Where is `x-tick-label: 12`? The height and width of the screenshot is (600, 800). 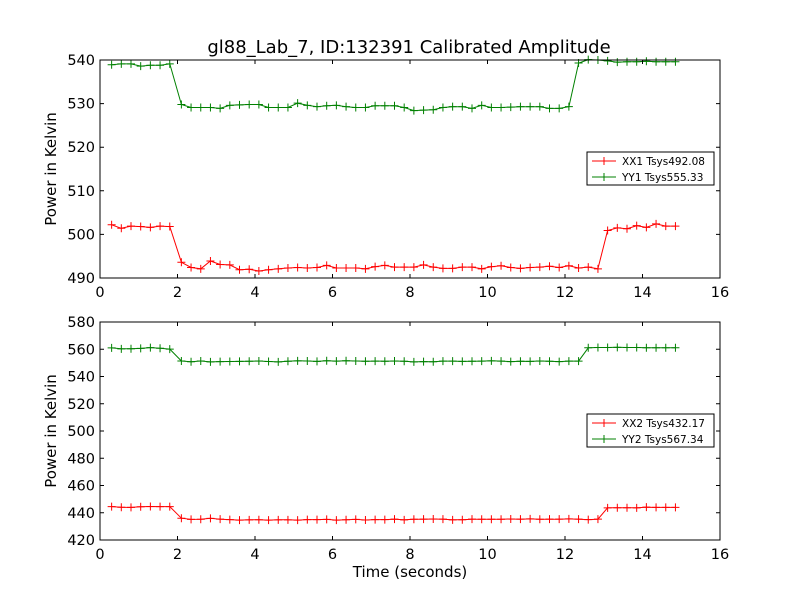
x-tick-label: 12 is located at coordinates (565, 555).